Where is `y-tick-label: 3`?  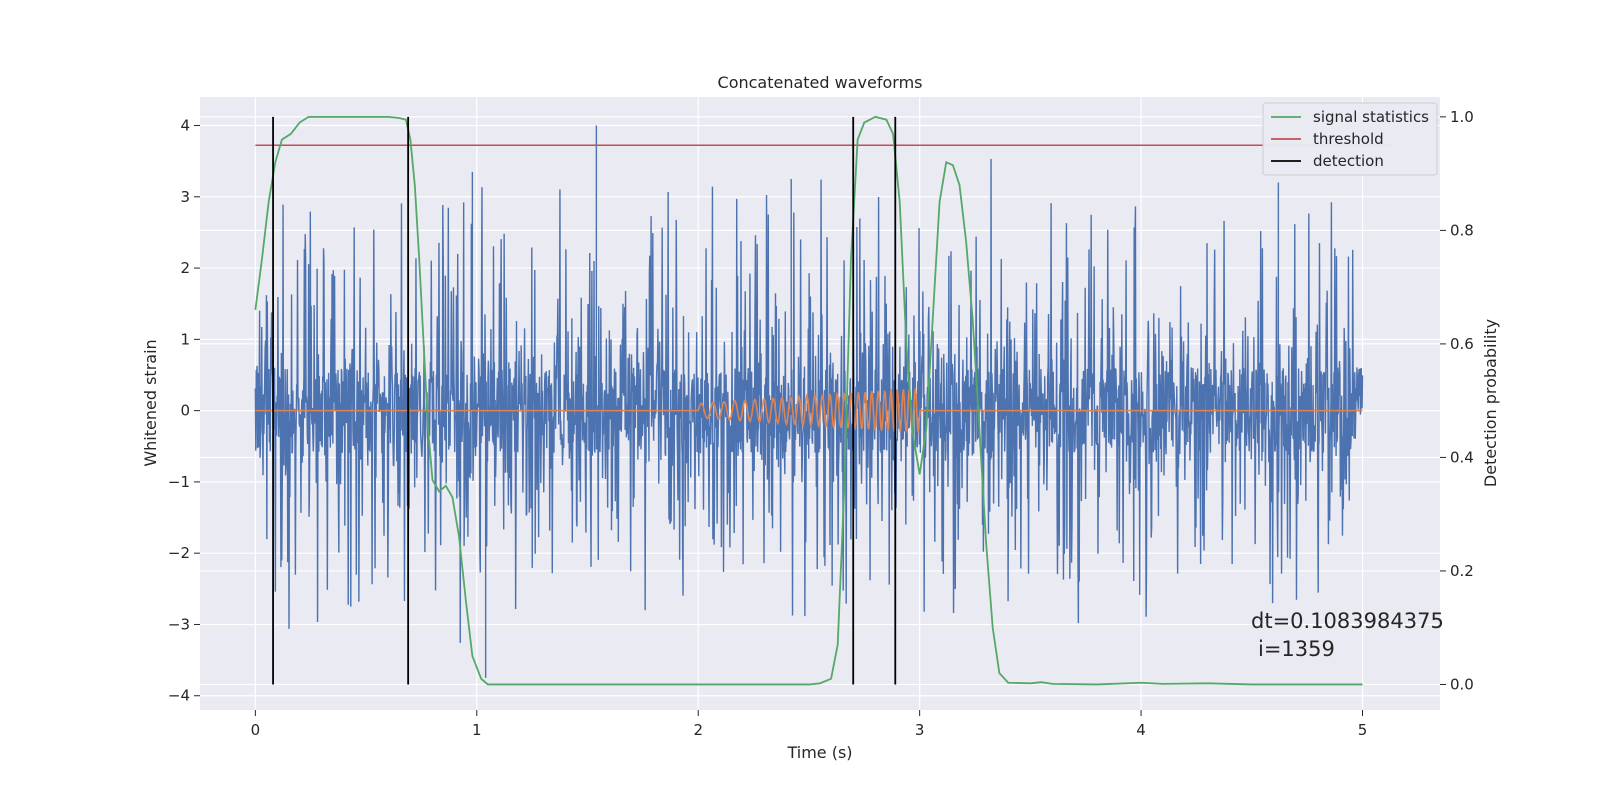 y-tick-label: 3 is located at coordinates (185, 197).